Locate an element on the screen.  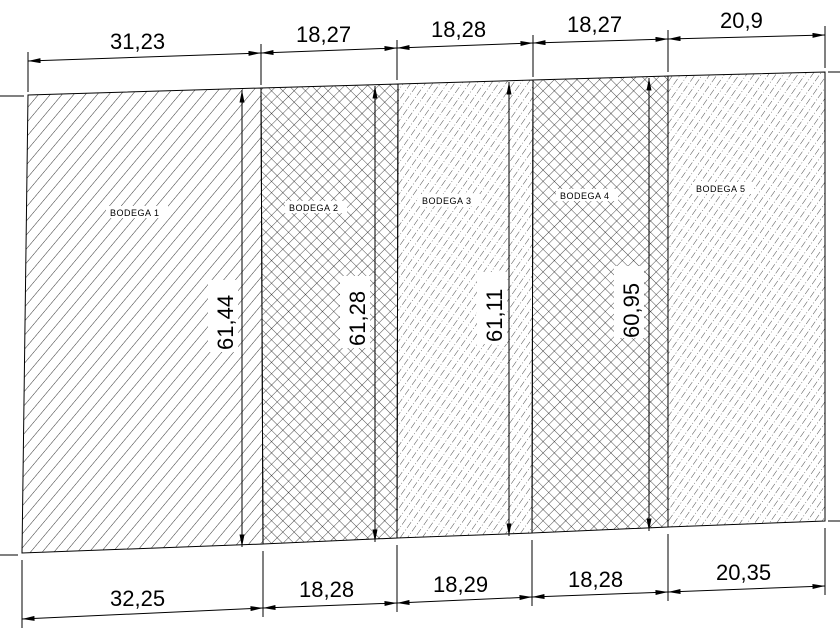
height-dim-3: 61,11 is located at coordinates (494, 315).